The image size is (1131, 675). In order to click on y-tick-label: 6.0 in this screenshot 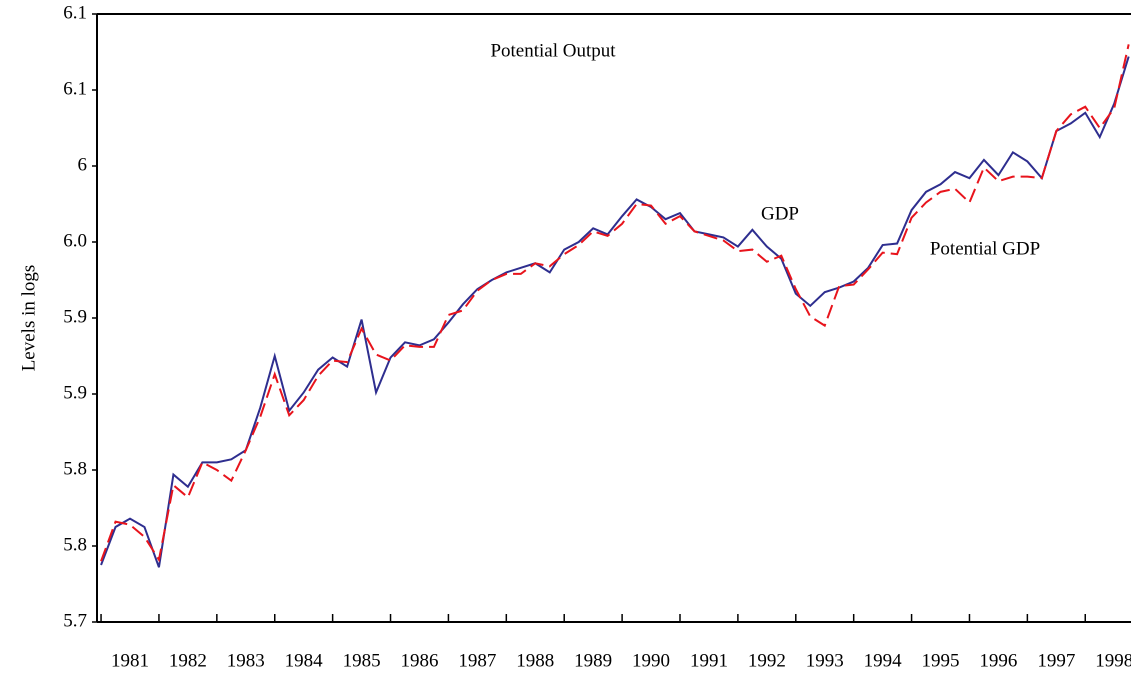, I will do `click(75, 240)`.